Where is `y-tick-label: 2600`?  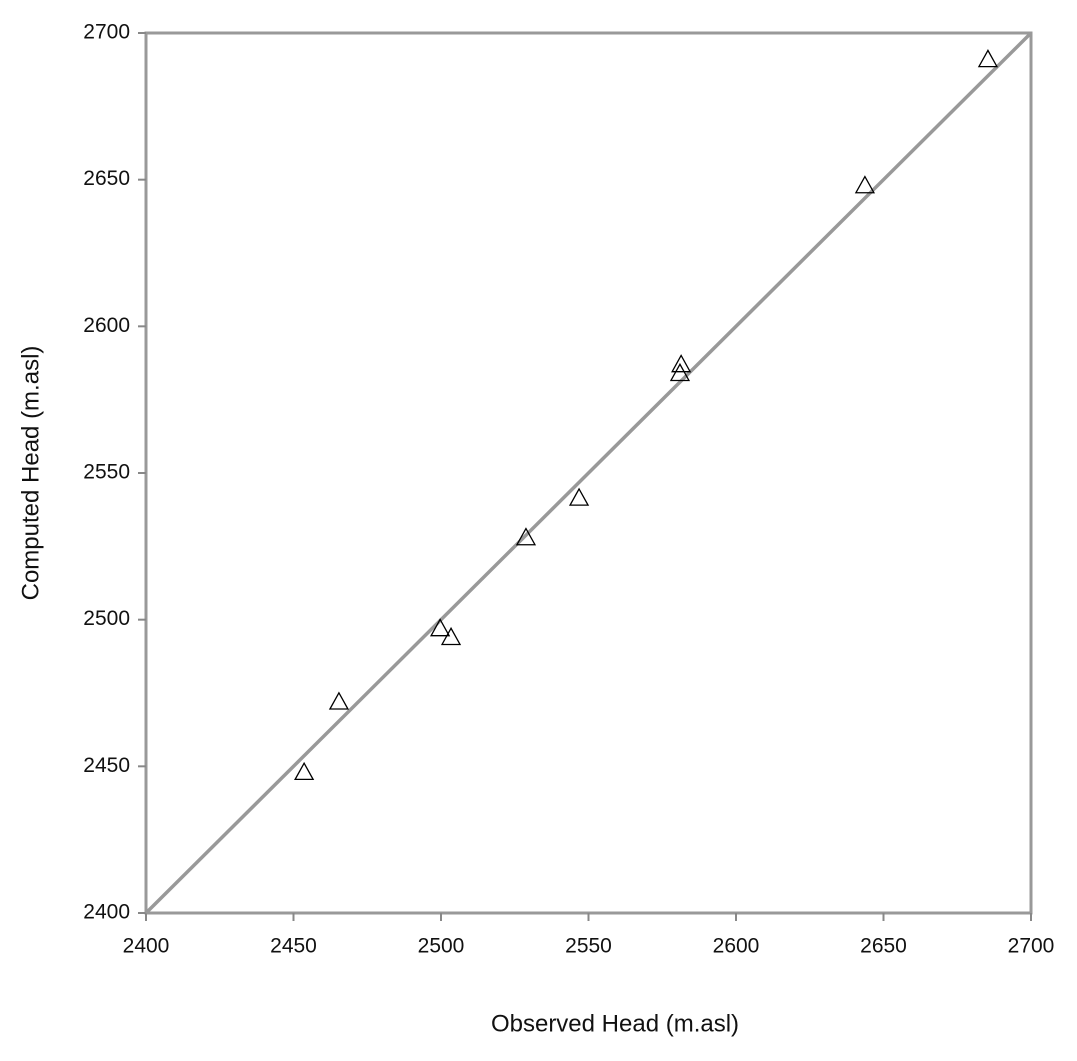
y-tick-label: 2600 is located at coordinates (106, 325).